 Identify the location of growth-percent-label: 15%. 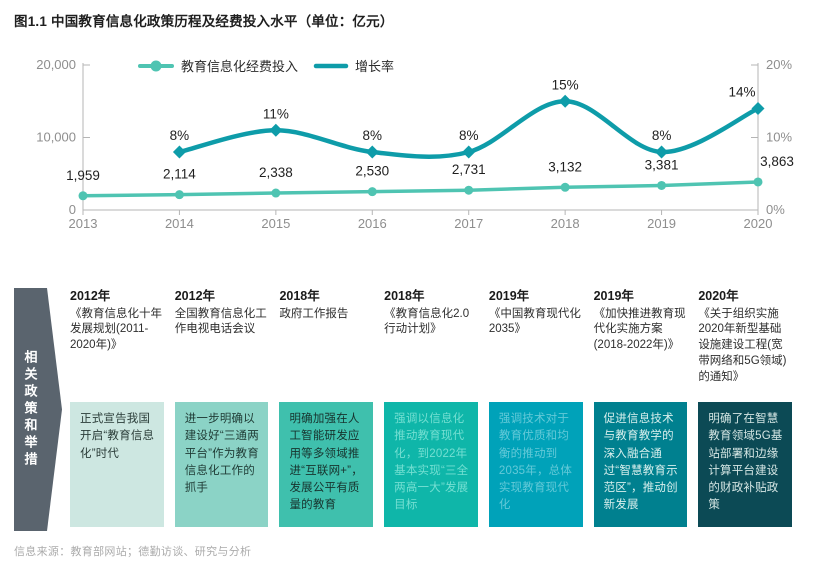
(565, 84).